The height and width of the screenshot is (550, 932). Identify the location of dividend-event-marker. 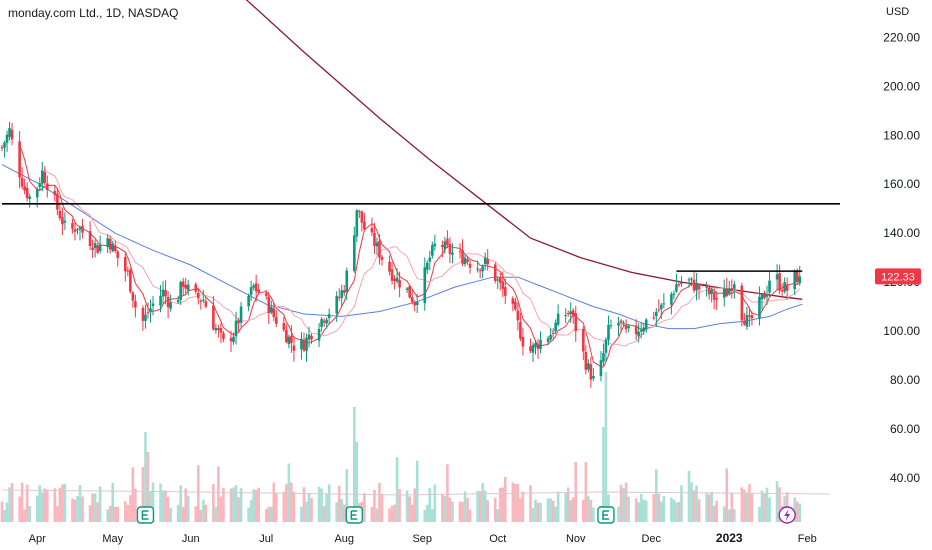
(787, 515).